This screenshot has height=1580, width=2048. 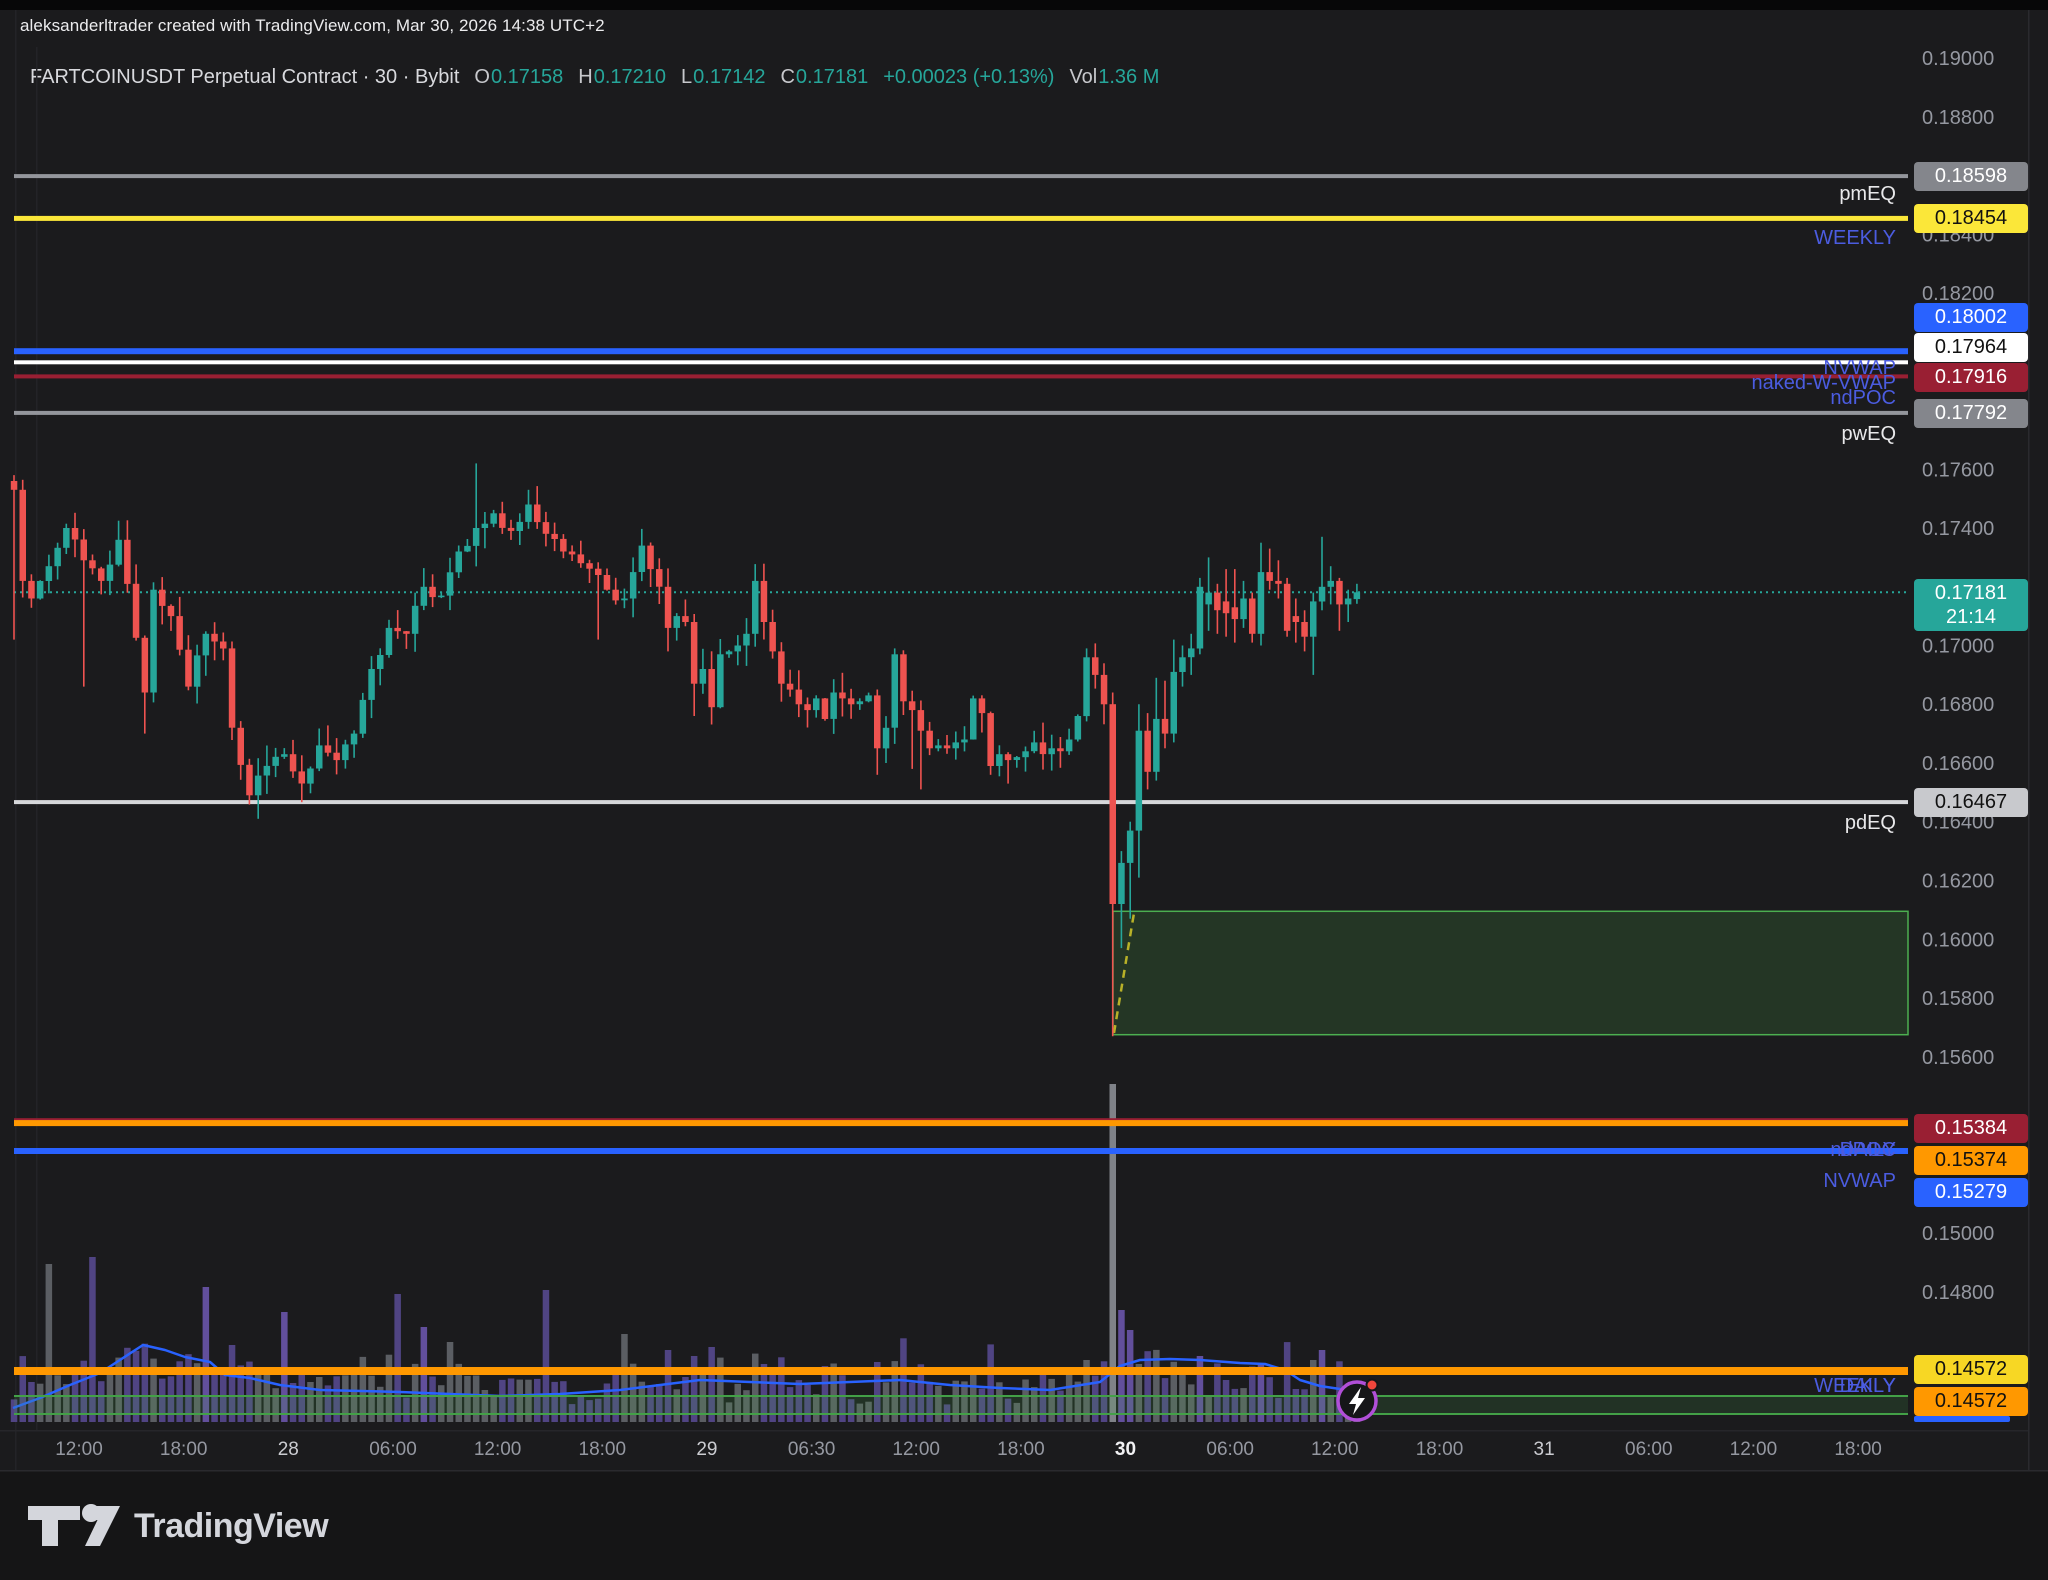 I want to click on daily-green-band, so click(x=961, y=1405).